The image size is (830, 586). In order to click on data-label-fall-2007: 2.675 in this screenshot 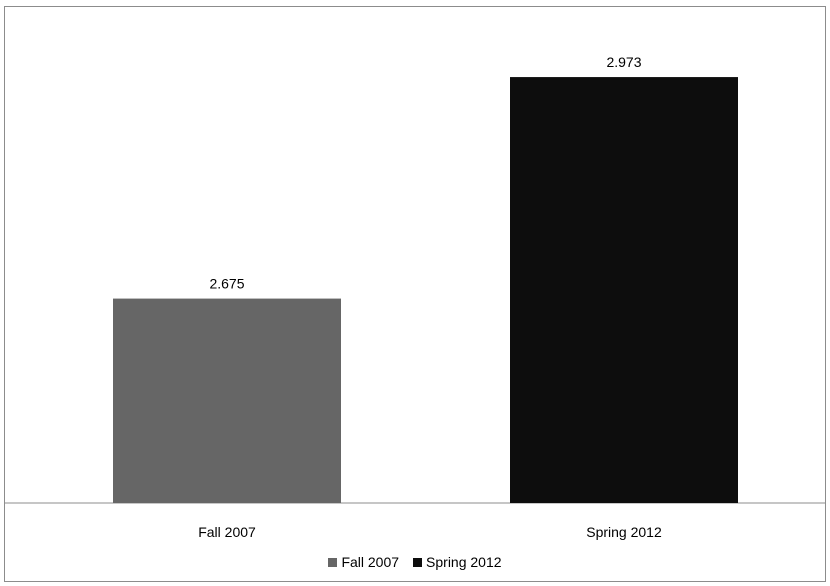, I will do `click(226, 284)`.